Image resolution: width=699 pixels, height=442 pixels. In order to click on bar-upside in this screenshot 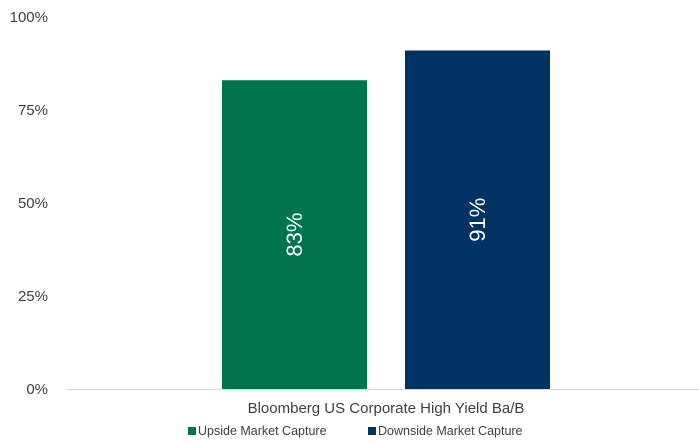, I will do `click(294, 235)`.